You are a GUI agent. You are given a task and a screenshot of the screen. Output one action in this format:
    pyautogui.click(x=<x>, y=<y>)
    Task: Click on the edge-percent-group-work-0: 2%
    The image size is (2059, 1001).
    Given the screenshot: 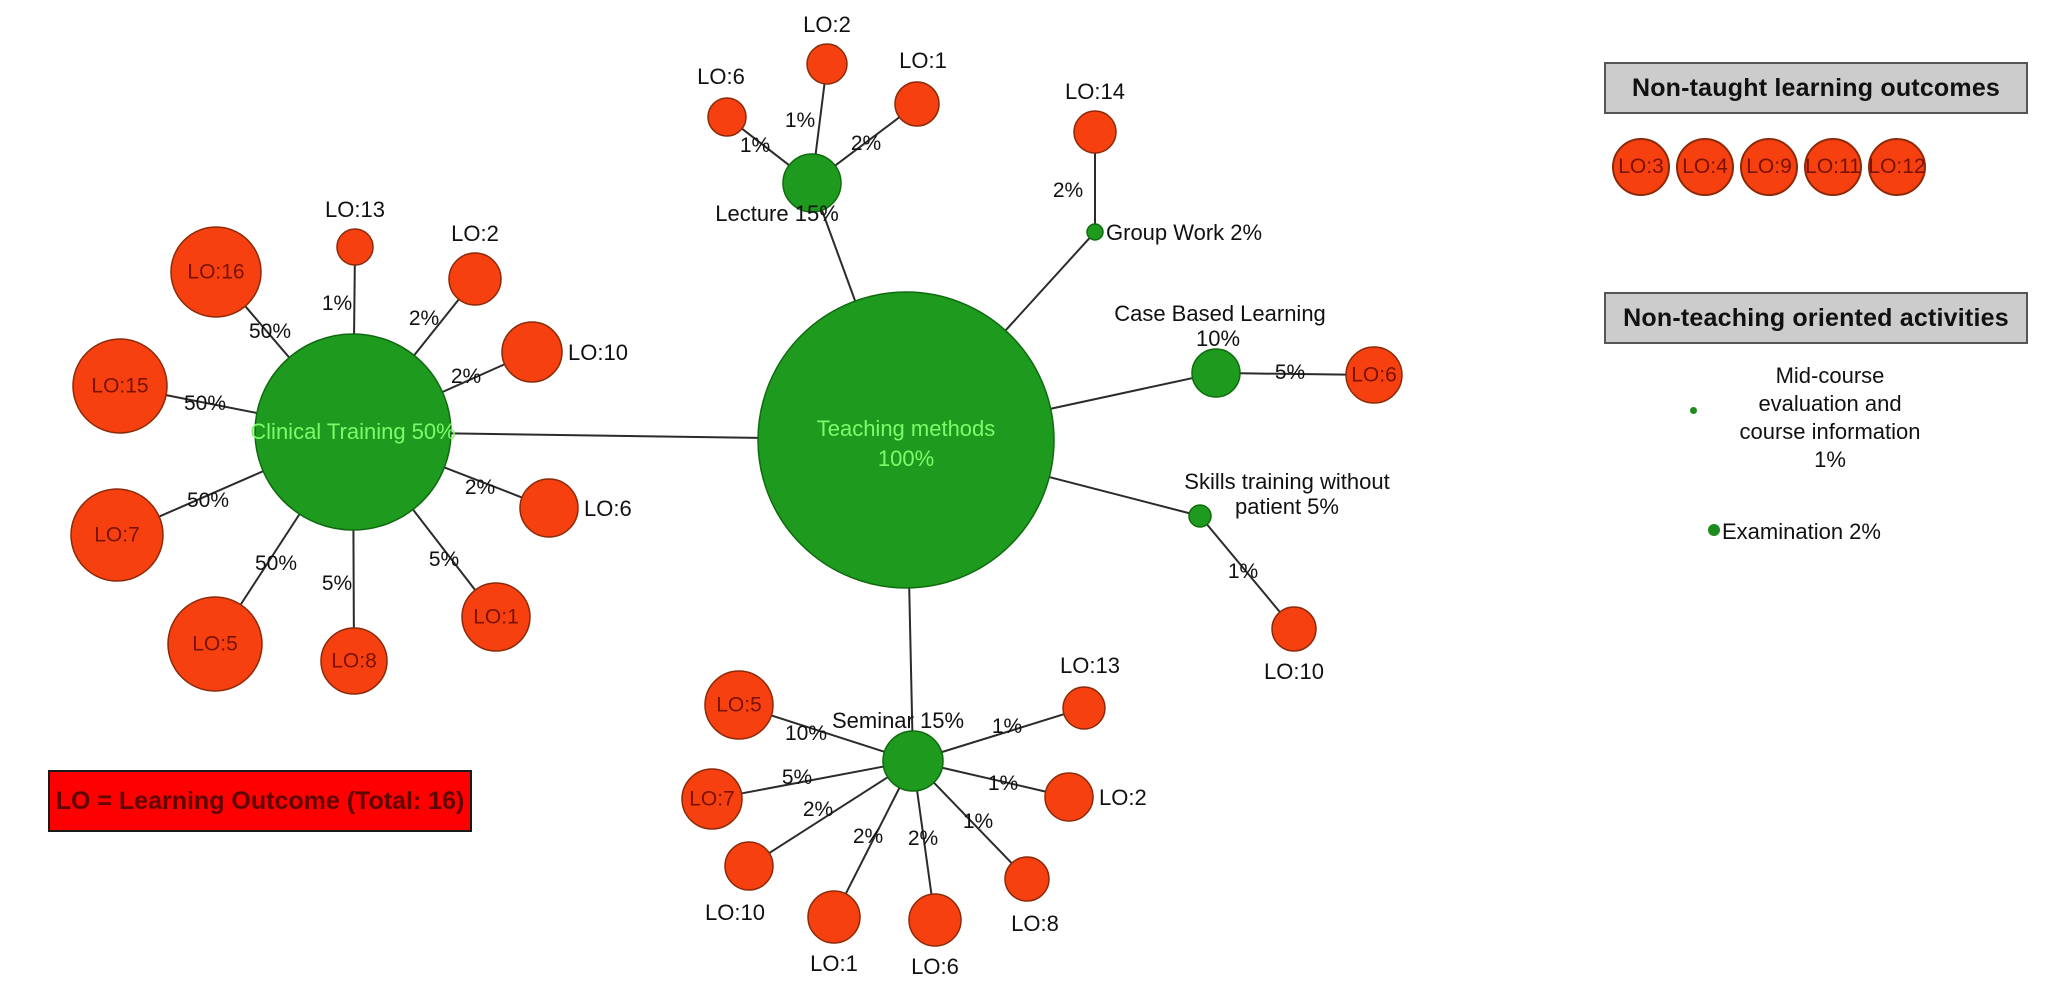 What is the action you would take?
    pyautogui.click(x=1068, y=190)
    